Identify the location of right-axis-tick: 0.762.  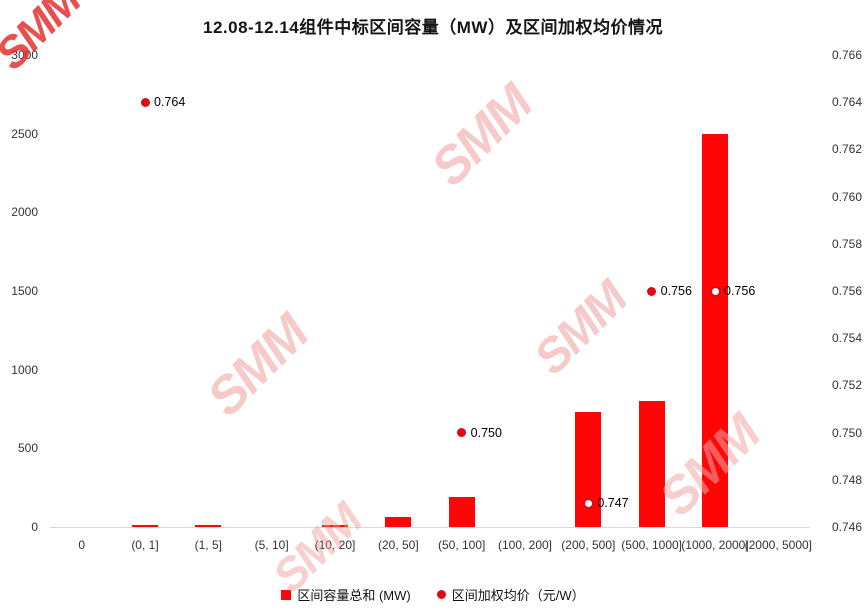
(847, 149).